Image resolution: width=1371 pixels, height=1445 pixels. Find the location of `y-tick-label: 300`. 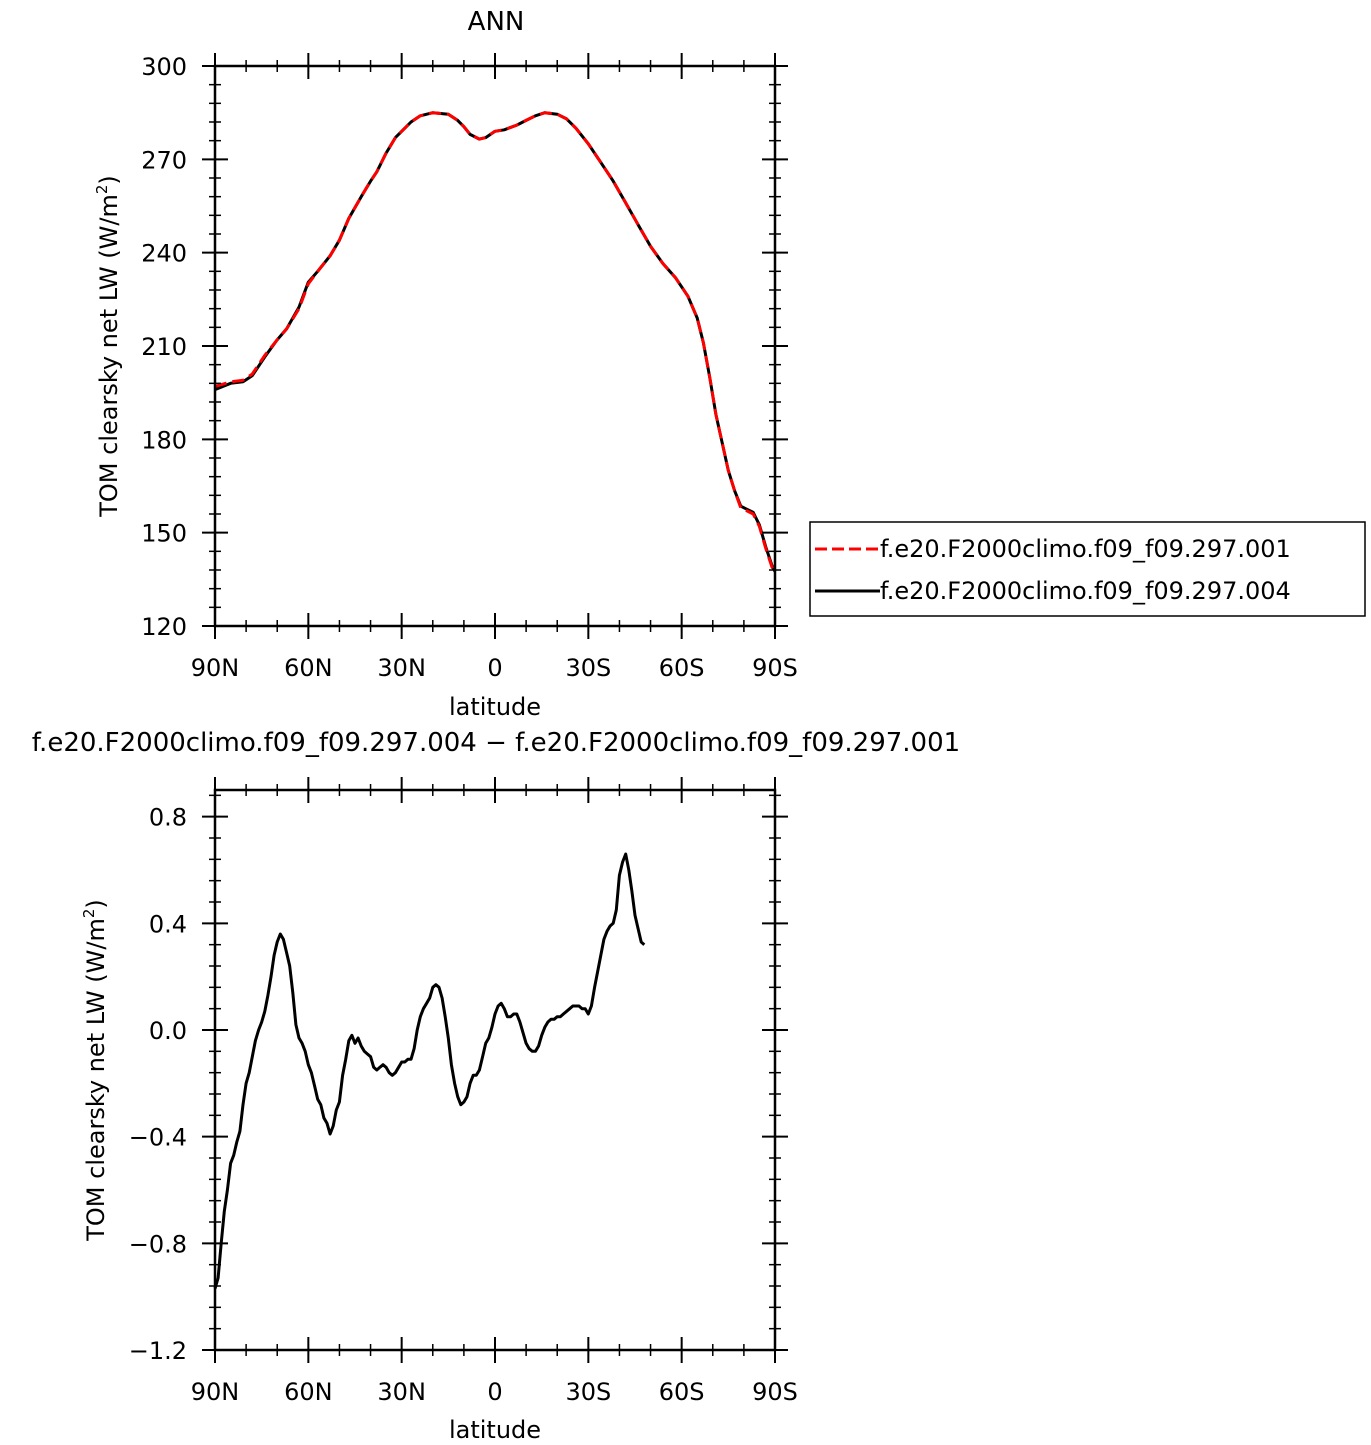

y-tick-label: 300 is located at coordinates (164, 67).